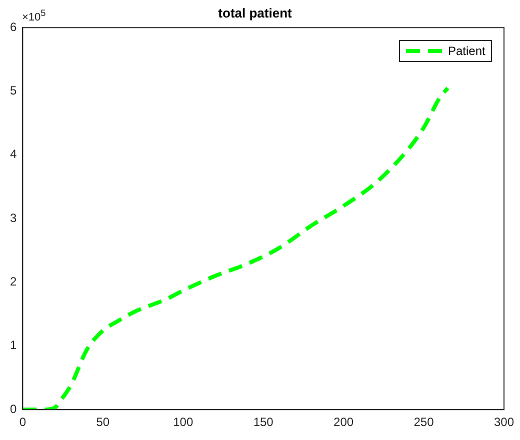 The width and height of the screenshot is (520, 440). Describe the element at coordinates (13, 281) in the screenshot. I see `y-tick-label: 2` at that location.